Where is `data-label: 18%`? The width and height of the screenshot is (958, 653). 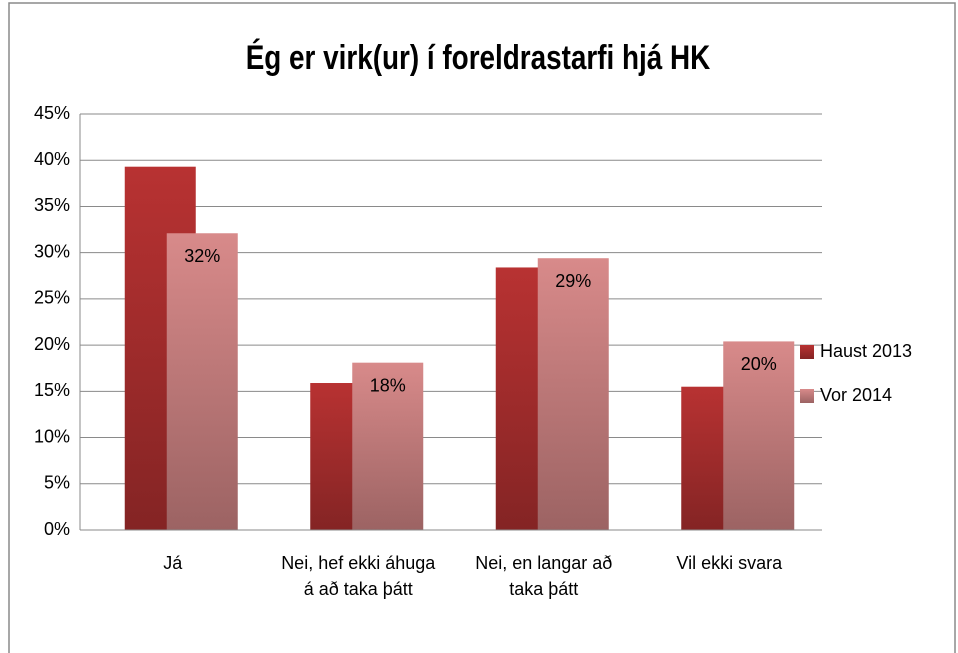 data-label: 18% is located at coordinates (388, 385).